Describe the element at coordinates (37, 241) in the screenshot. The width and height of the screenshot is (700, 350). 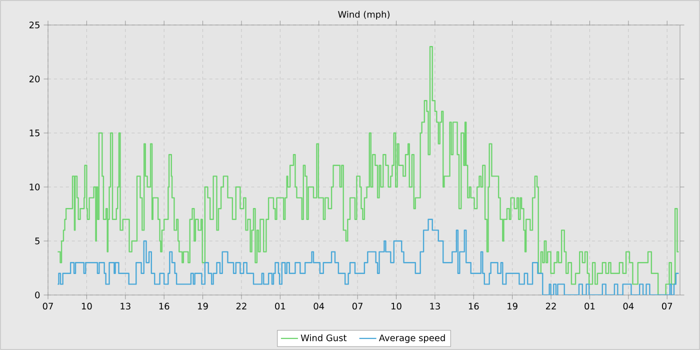
I see `y-tick-label: 5` at that location.